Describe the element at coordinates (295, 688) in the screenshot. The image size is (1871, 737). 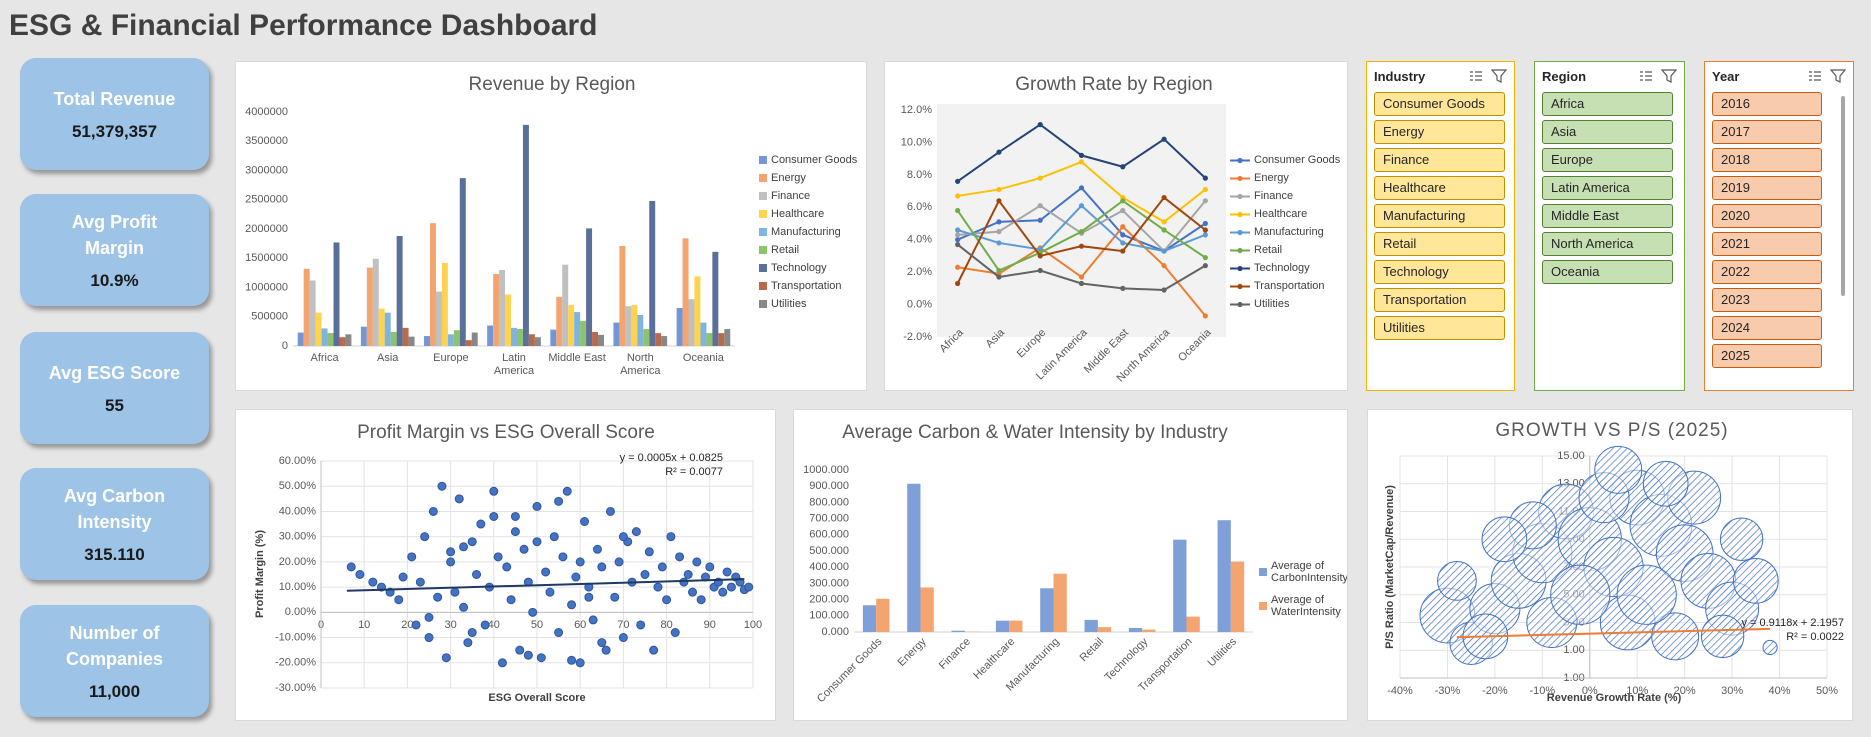
I see `y-tick-label: -30.00%` at that location.